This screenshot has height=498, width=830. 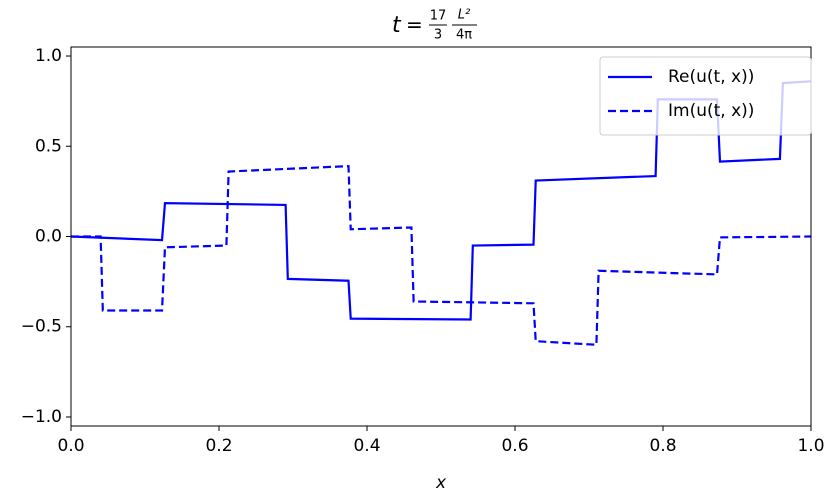 What do you see at coordinates (434, 25) in the screenshot?
I see `chart-title: t = 17 3 L² 4π` at bounding box center [434, 25].